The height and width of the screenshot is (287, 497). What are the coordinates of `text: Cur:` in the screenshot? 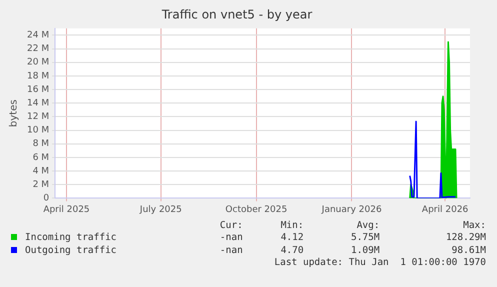 It's located at (230, 225).